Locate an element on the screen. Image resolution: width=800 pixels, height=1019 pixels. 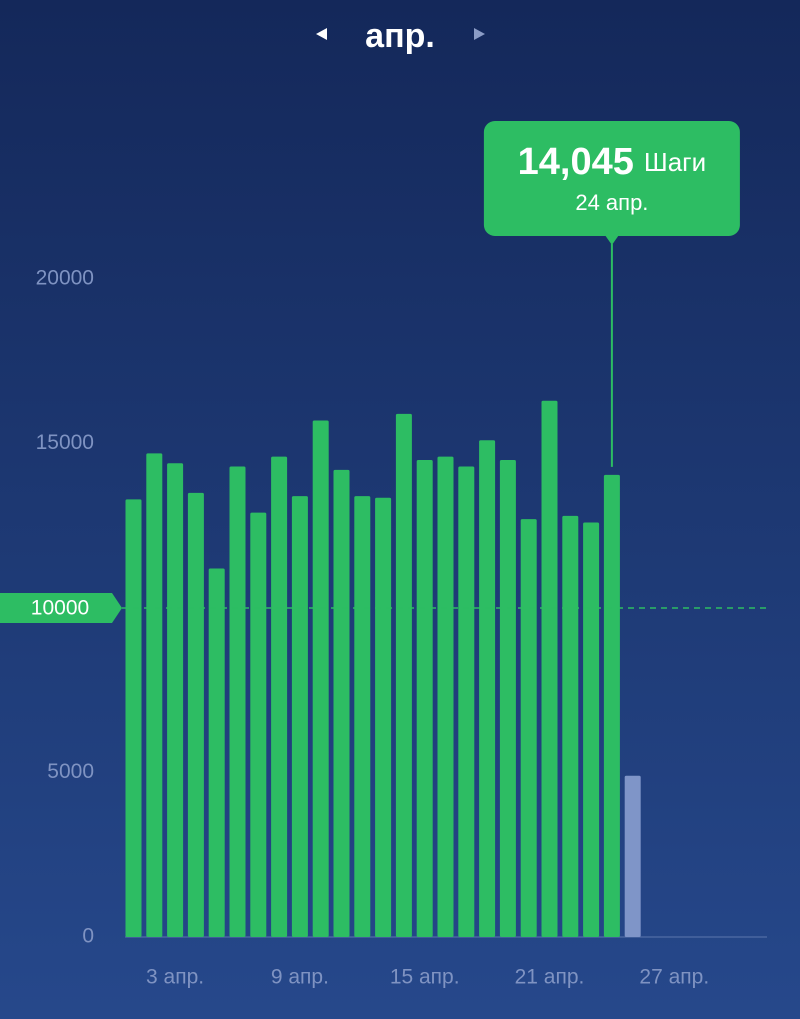
y-tick-label: 5000 is located at coordinates (70, 771).